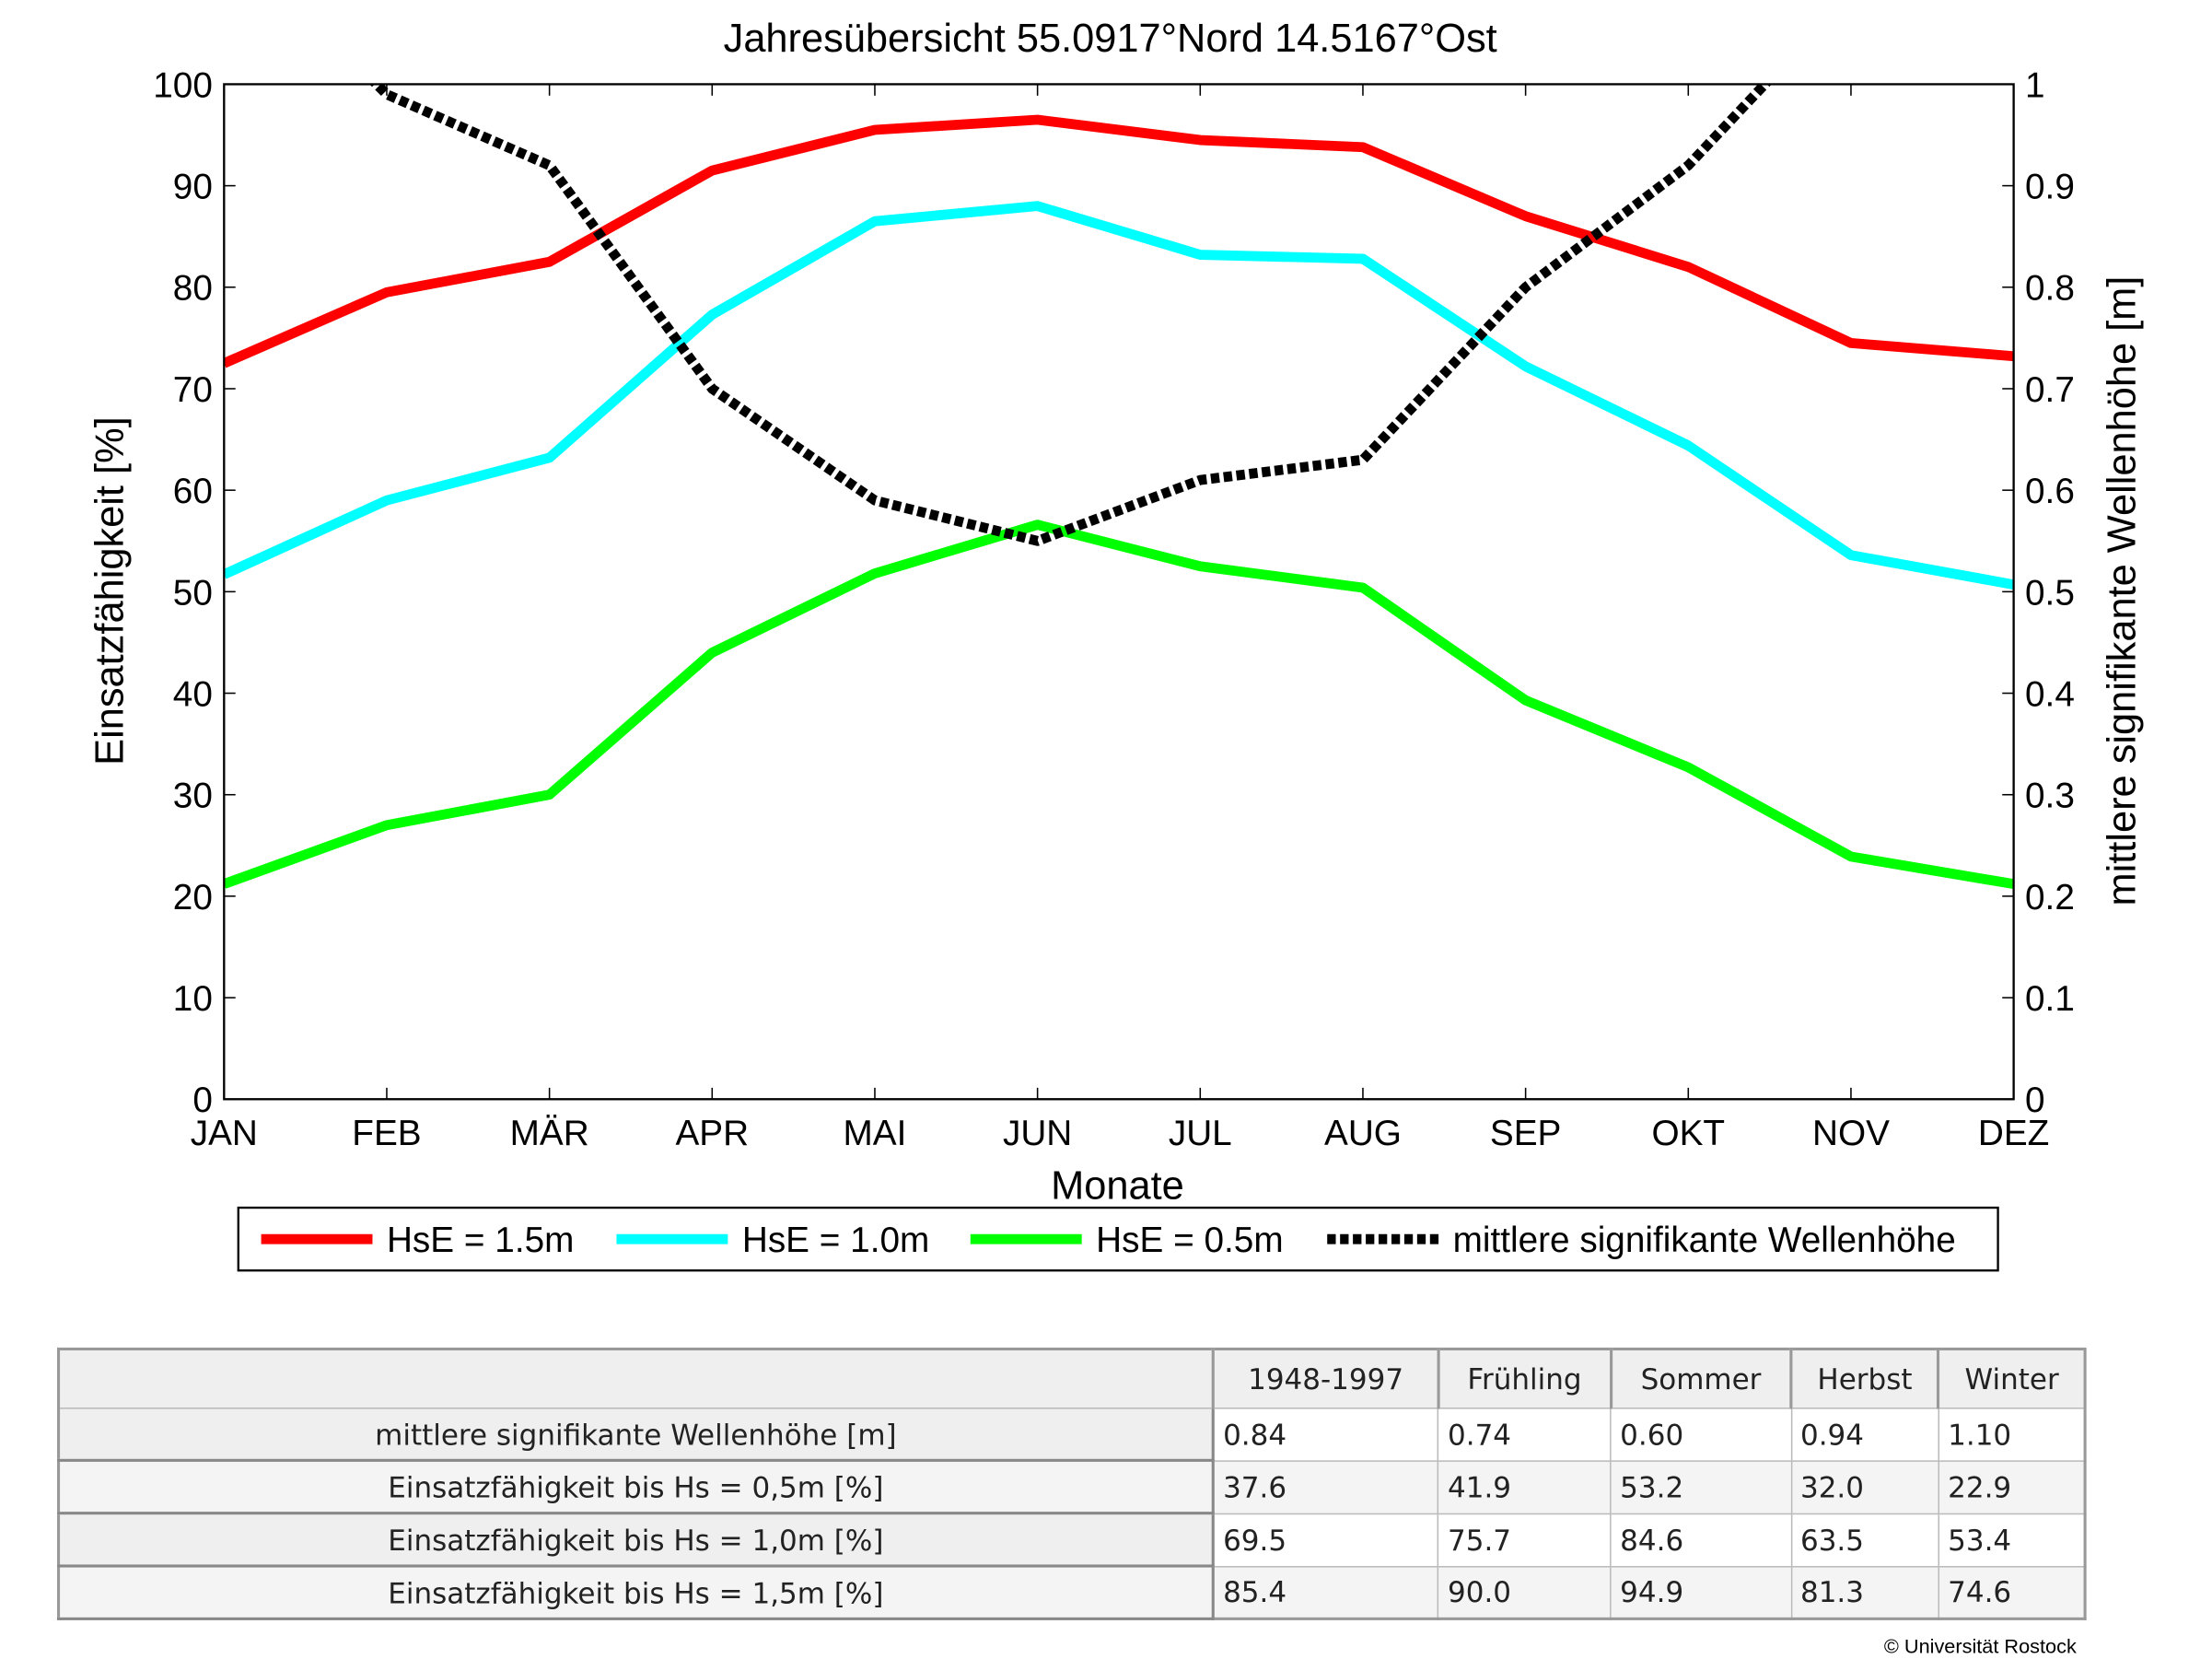  Describe the element at coordinates (2050, 390) in the screenshot. I see `y2-tick-label: 0.7` at that location.